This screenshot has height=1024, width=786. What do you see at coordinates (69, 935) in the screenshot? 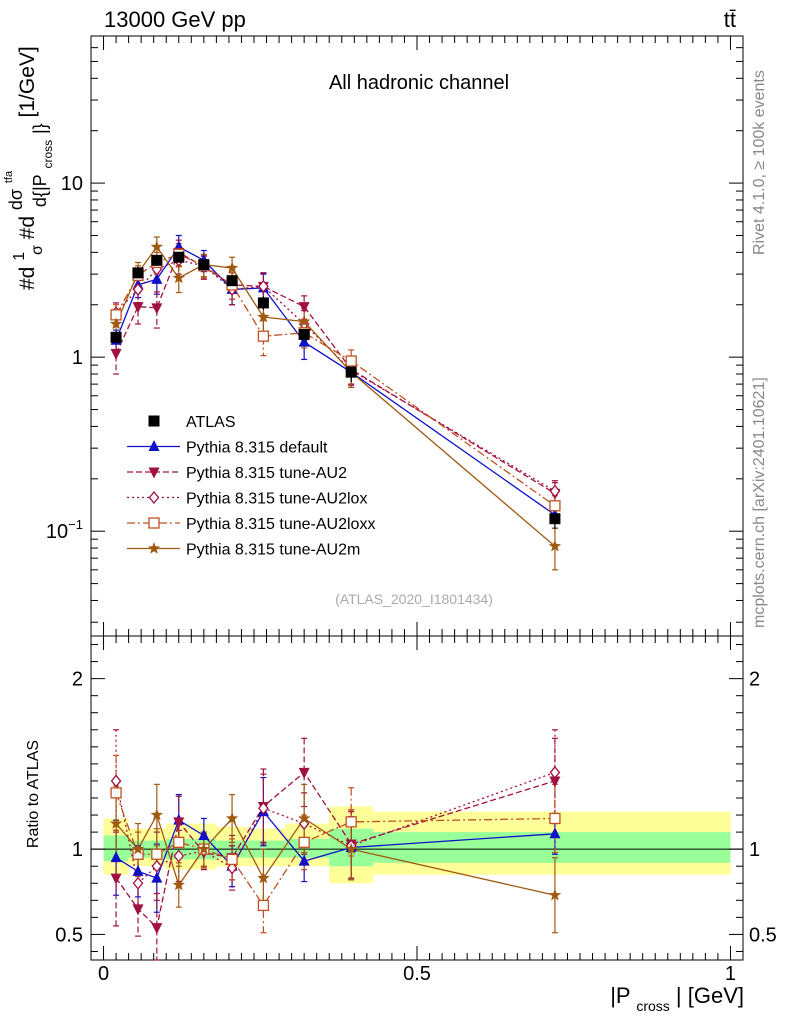
I see `ratio-y-tick-label: 0.5` at bounding box center [69, 935].